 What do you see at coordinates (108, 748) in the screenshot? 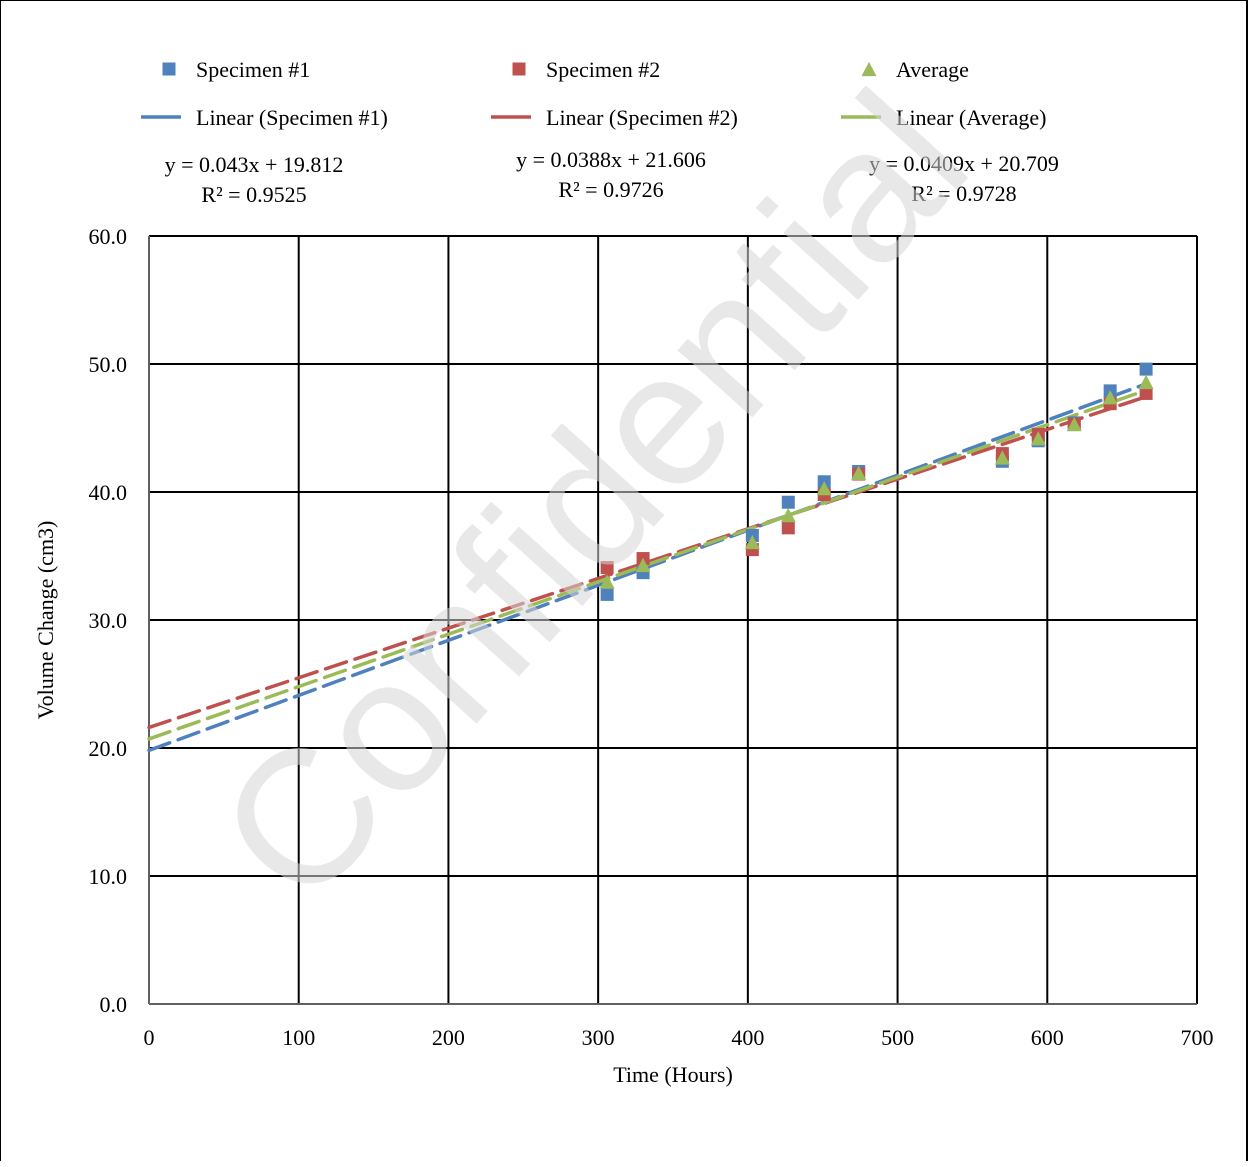
I see `y-tick-label: 20.0` at bounding box center [108, 748].